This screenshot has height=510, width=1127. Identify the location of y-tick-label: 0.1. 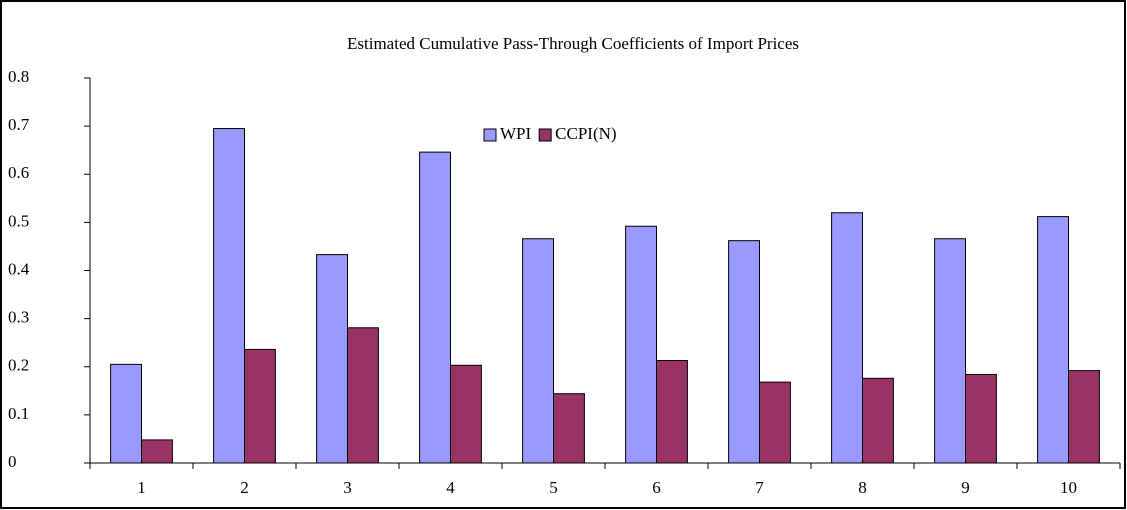
(18, 413).